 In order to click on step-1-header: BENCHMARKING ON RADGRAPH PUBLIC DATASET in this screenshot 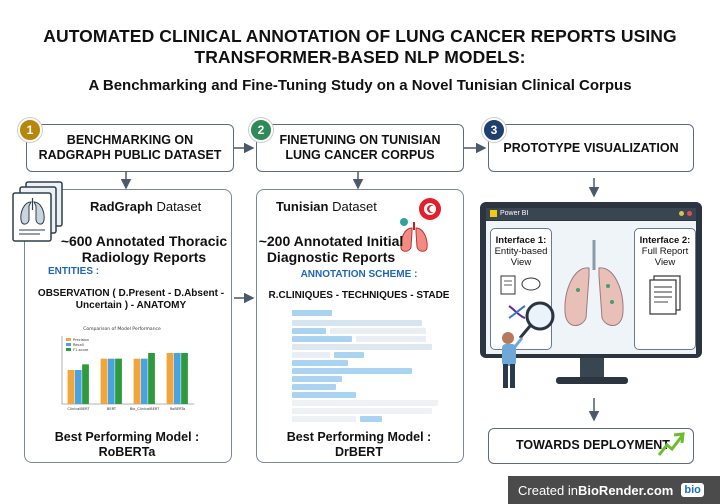, I will do `click(130, 148)`.